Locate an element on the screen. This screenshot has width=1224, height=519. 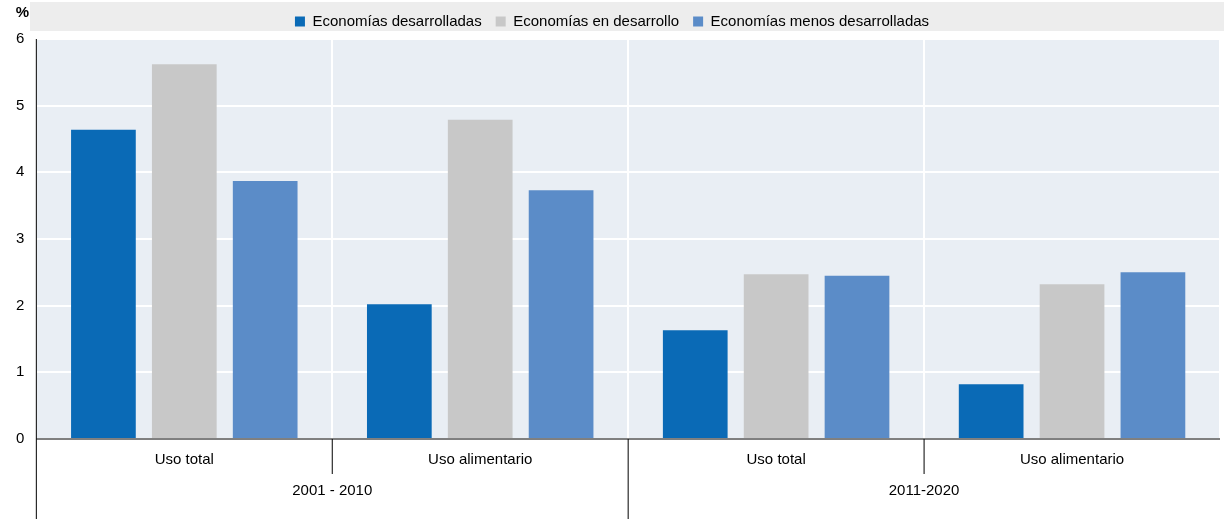
y-tick-label: 2 is located at coordinates (20, 304).